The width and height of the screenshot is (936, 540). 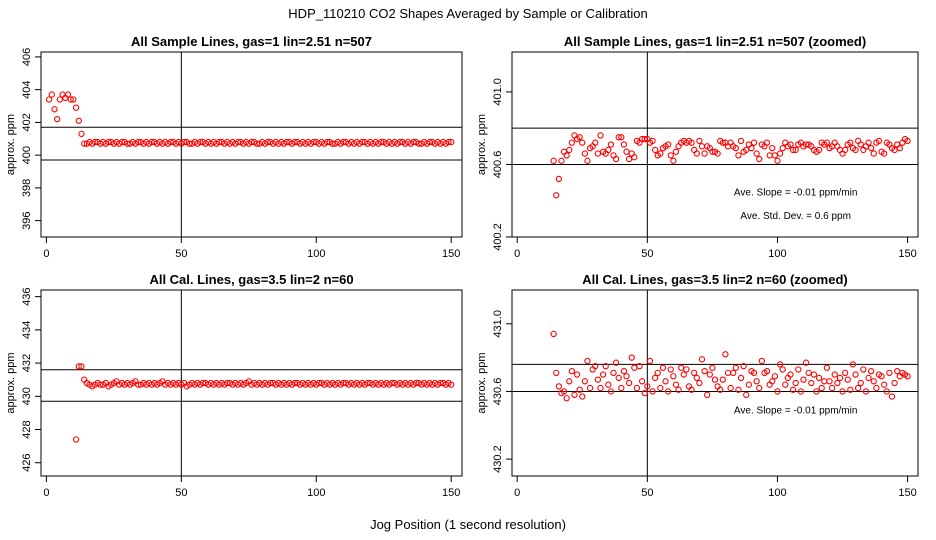 What do you see at coordinates (468, 524) in the screenshot?
I see `figure-xlabel: Jog Position (1 second resolution)` at bounding box center [468, 524].